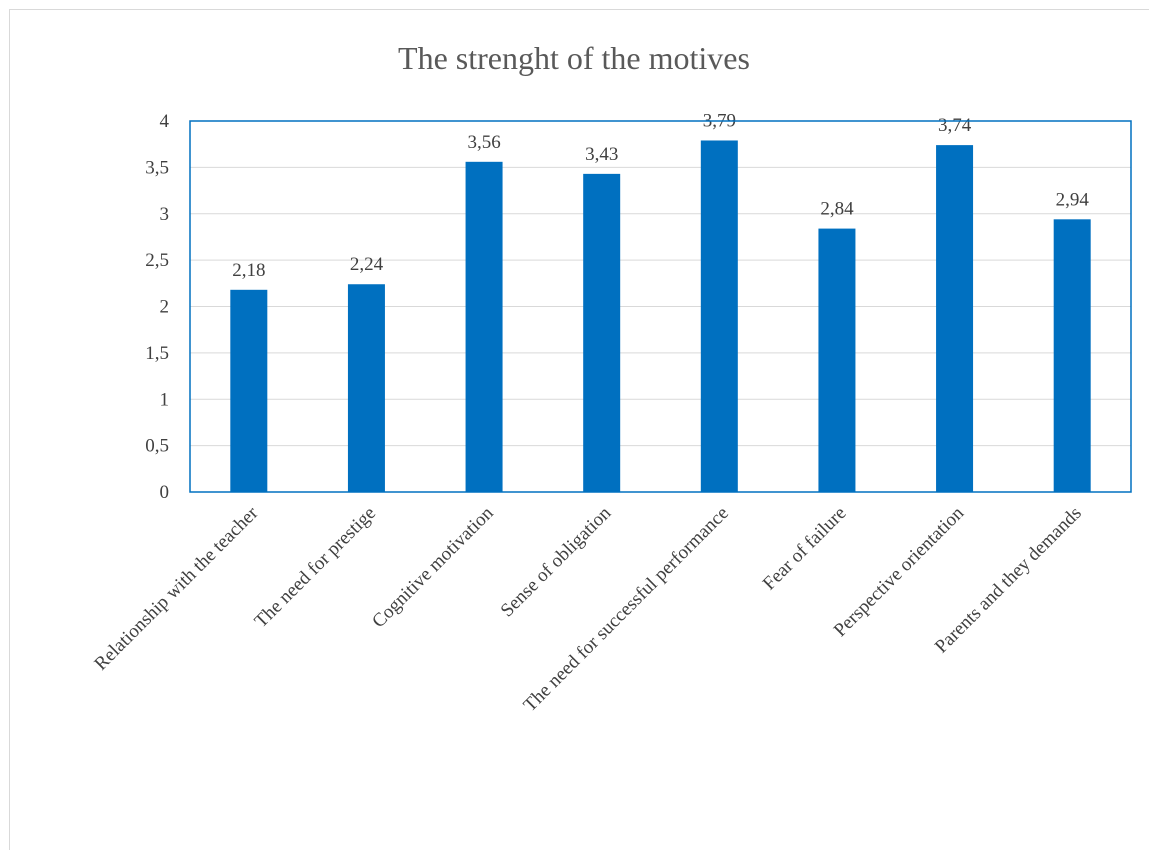 This screenshot has width=1149, height=850. I want to click on y-axis: 0 0,5 1 1,5 2 2,5 3 3,5 4, so click(157, 307).